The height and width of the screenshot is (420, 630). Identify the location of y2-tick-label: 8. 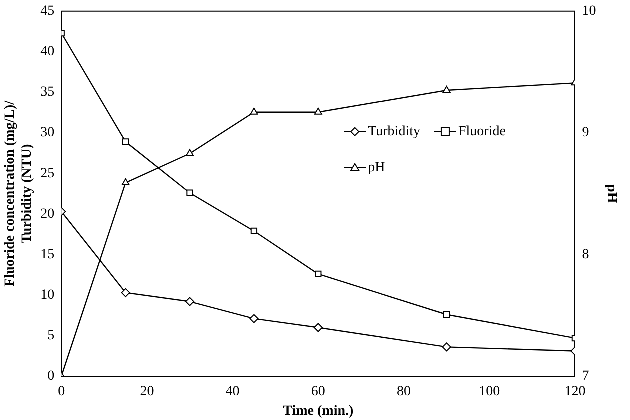
(586, 254).